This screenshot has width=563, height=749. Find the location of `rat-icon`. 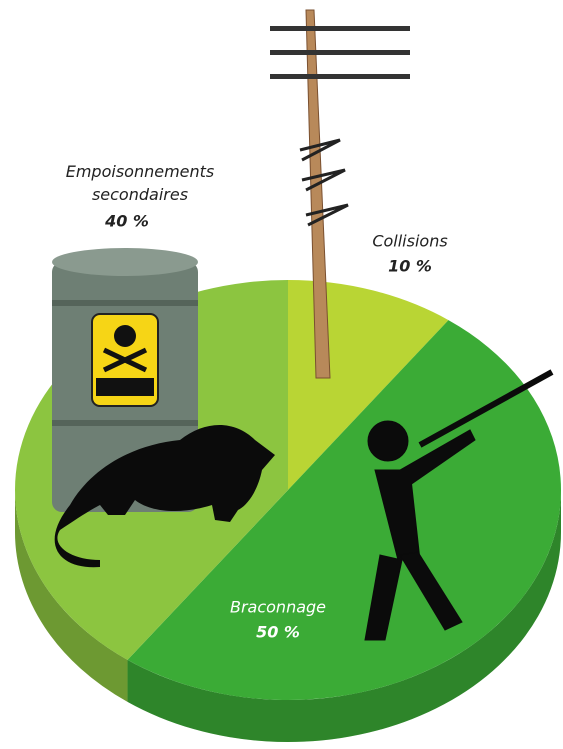

rat-icon is located at coordinates (165, 496).